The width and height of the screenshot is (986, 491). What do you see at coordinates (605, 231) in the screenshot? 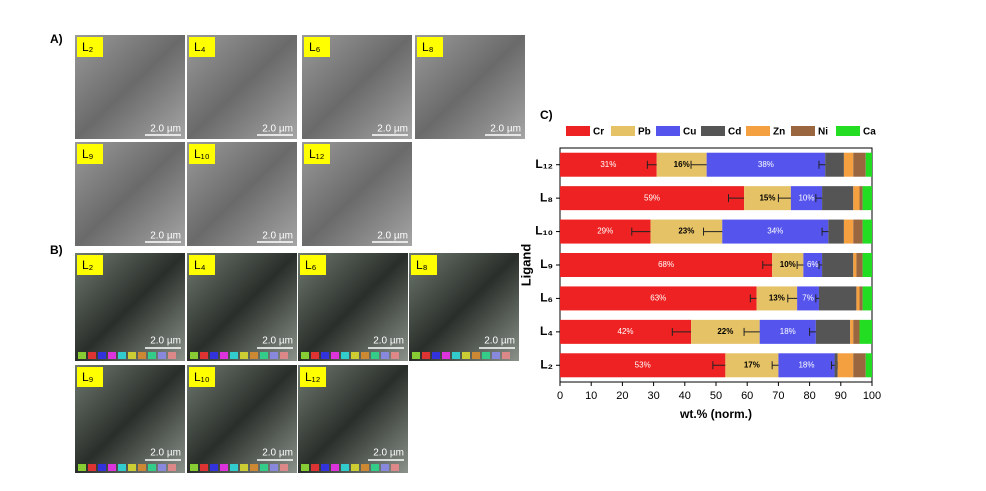
I see `value-label: 29%` at bounding box center [605, 231].